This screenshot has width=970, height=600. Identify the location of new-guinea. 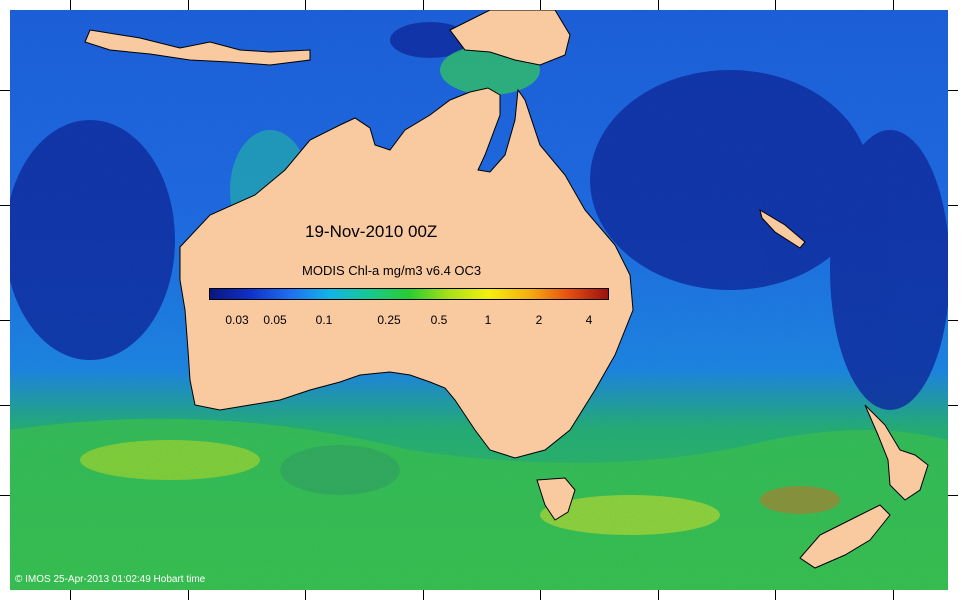
(510, 38).